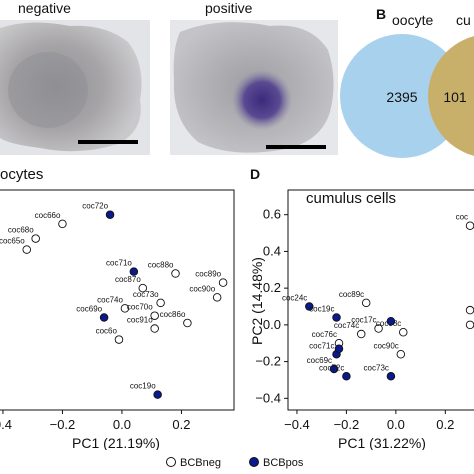 Image resolution: width=474 pixels, height=474 pixels. I want to click on x-axis-label: PC1 (21.19%), so click(116, 442).